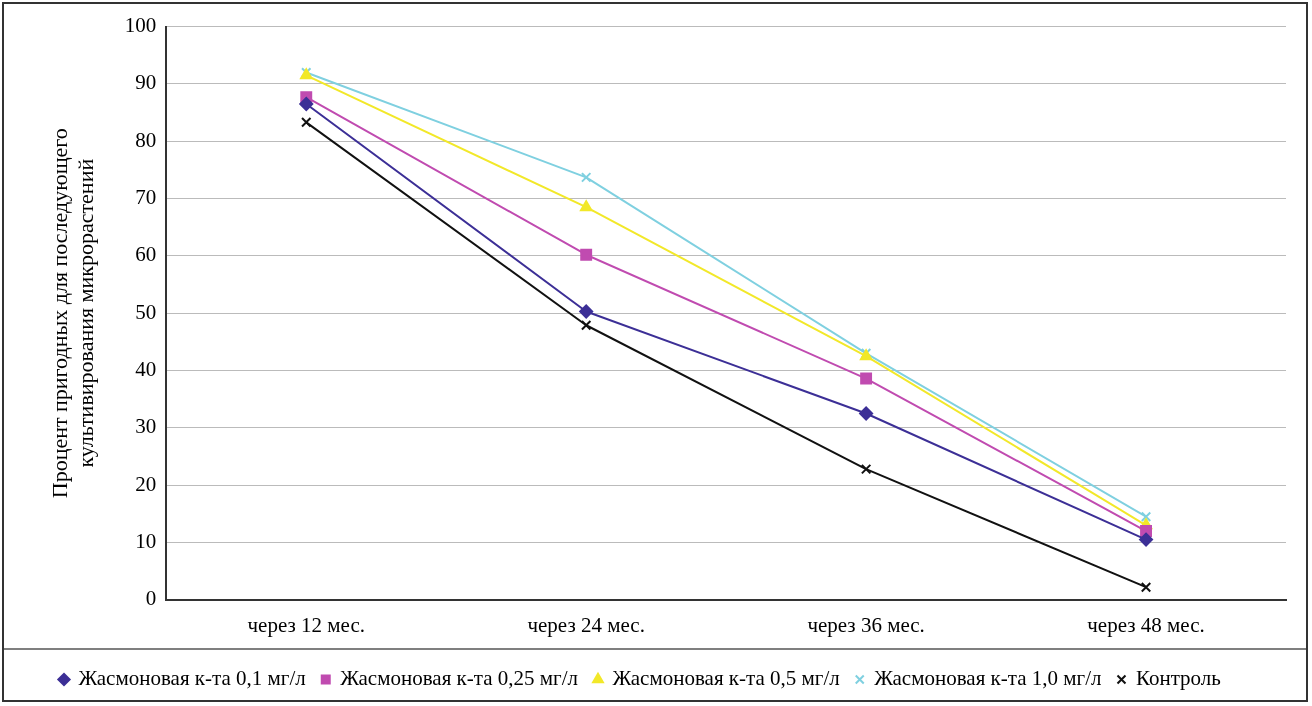 Image resolution: width=1312 pixels, height=706 pixels. Describe the element at coordinates (151, 598) in the screenshot. I see `y-tick-label: 0` at that location.